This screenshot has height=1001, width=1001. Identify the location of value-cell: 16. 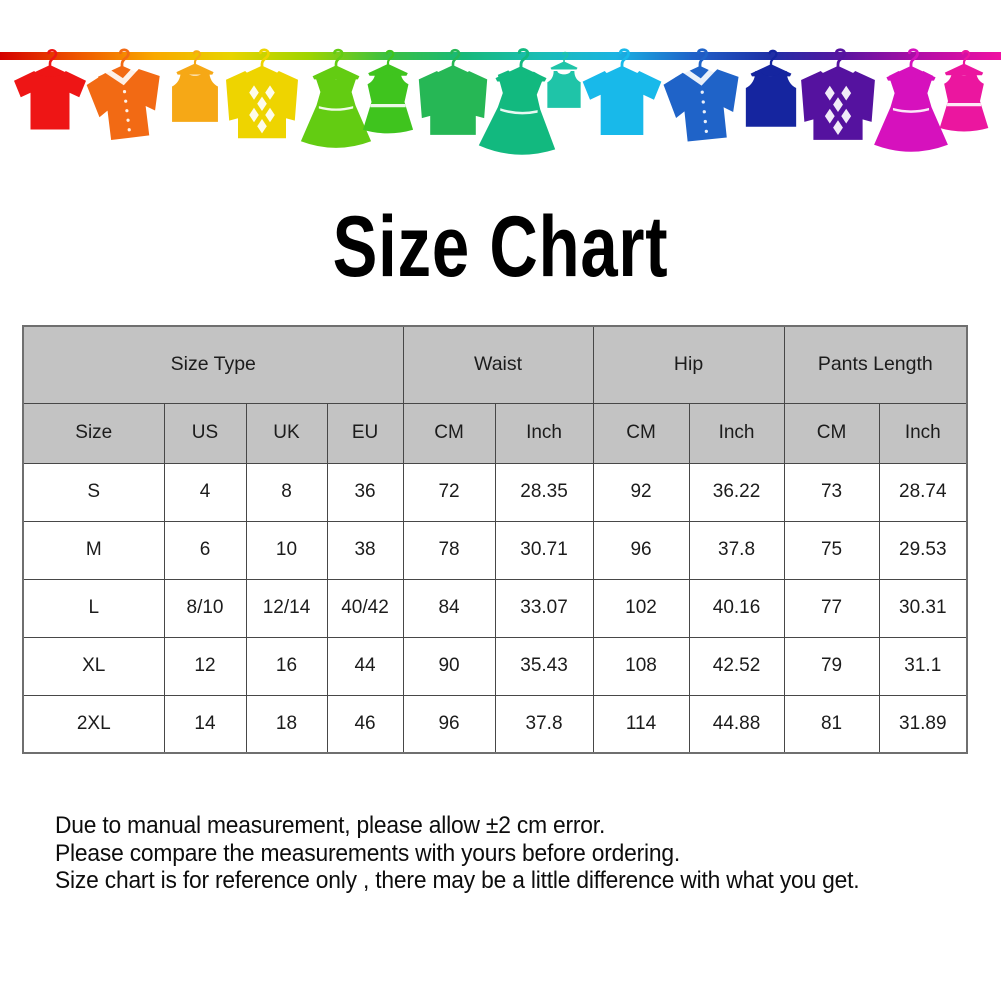
(286, 666).